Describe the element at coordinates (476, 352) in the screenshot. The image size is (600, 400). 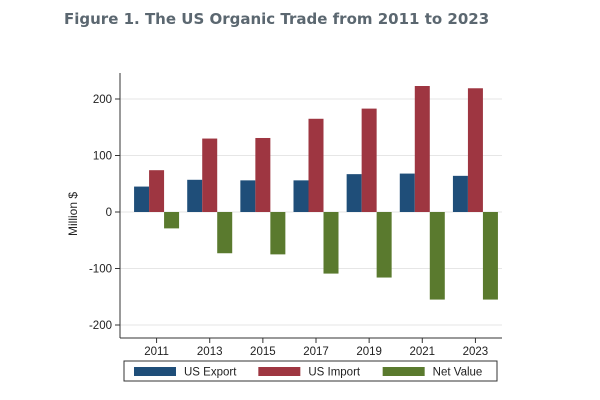
I see `x-tick-label: 2023` at that location.